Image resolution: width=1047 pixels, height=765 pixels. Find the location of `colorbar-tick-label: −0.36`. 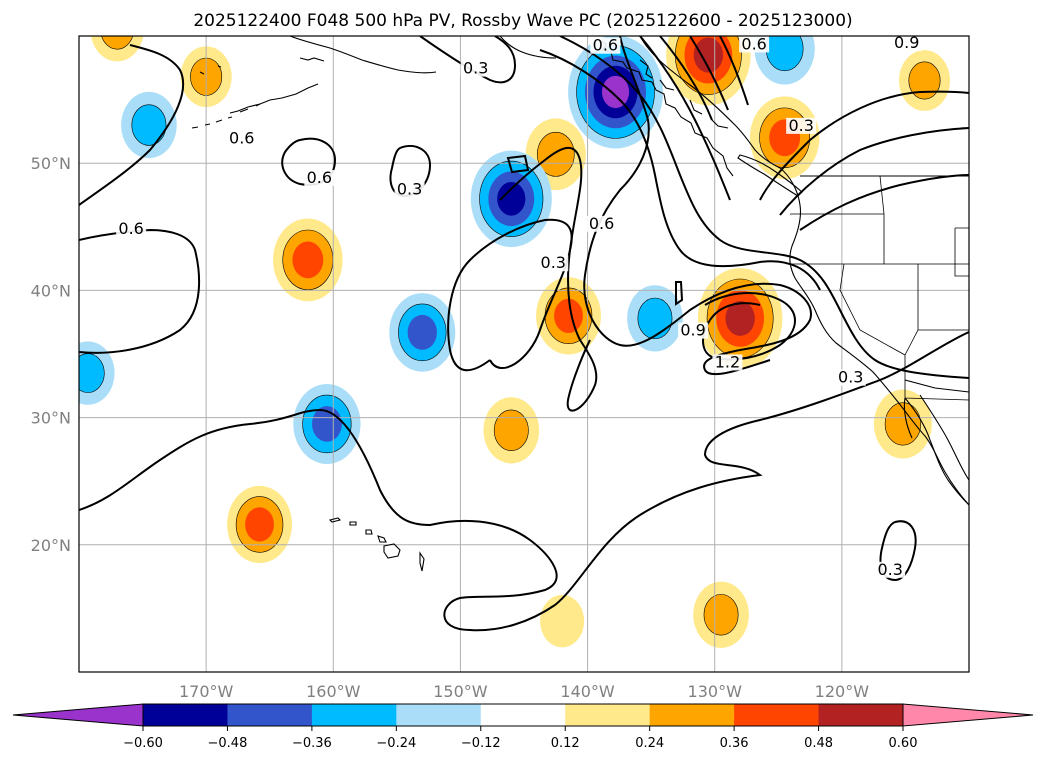

colorbar-tick-label: −0.36 is located at coordinates (312, 743).